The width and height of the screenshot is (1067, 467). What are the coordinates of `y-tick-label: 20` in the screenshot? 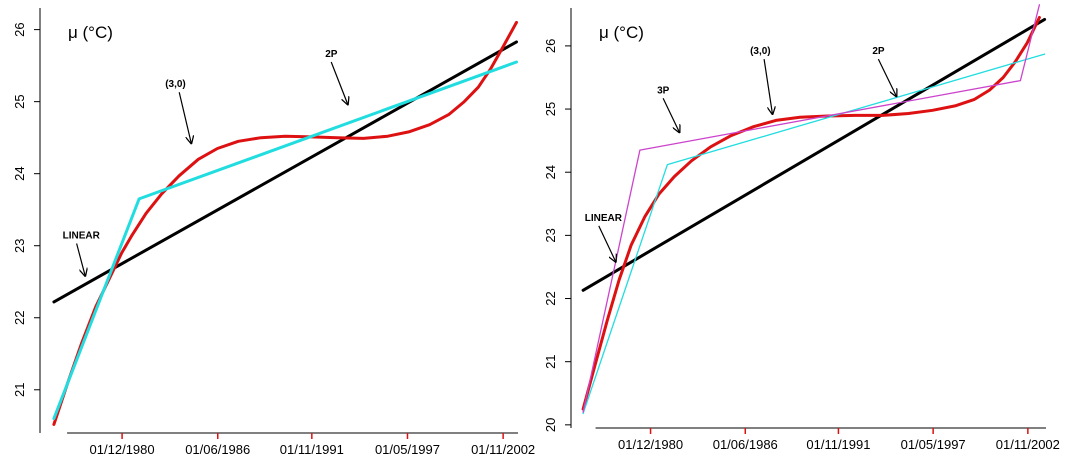 It's located at (550, 425).